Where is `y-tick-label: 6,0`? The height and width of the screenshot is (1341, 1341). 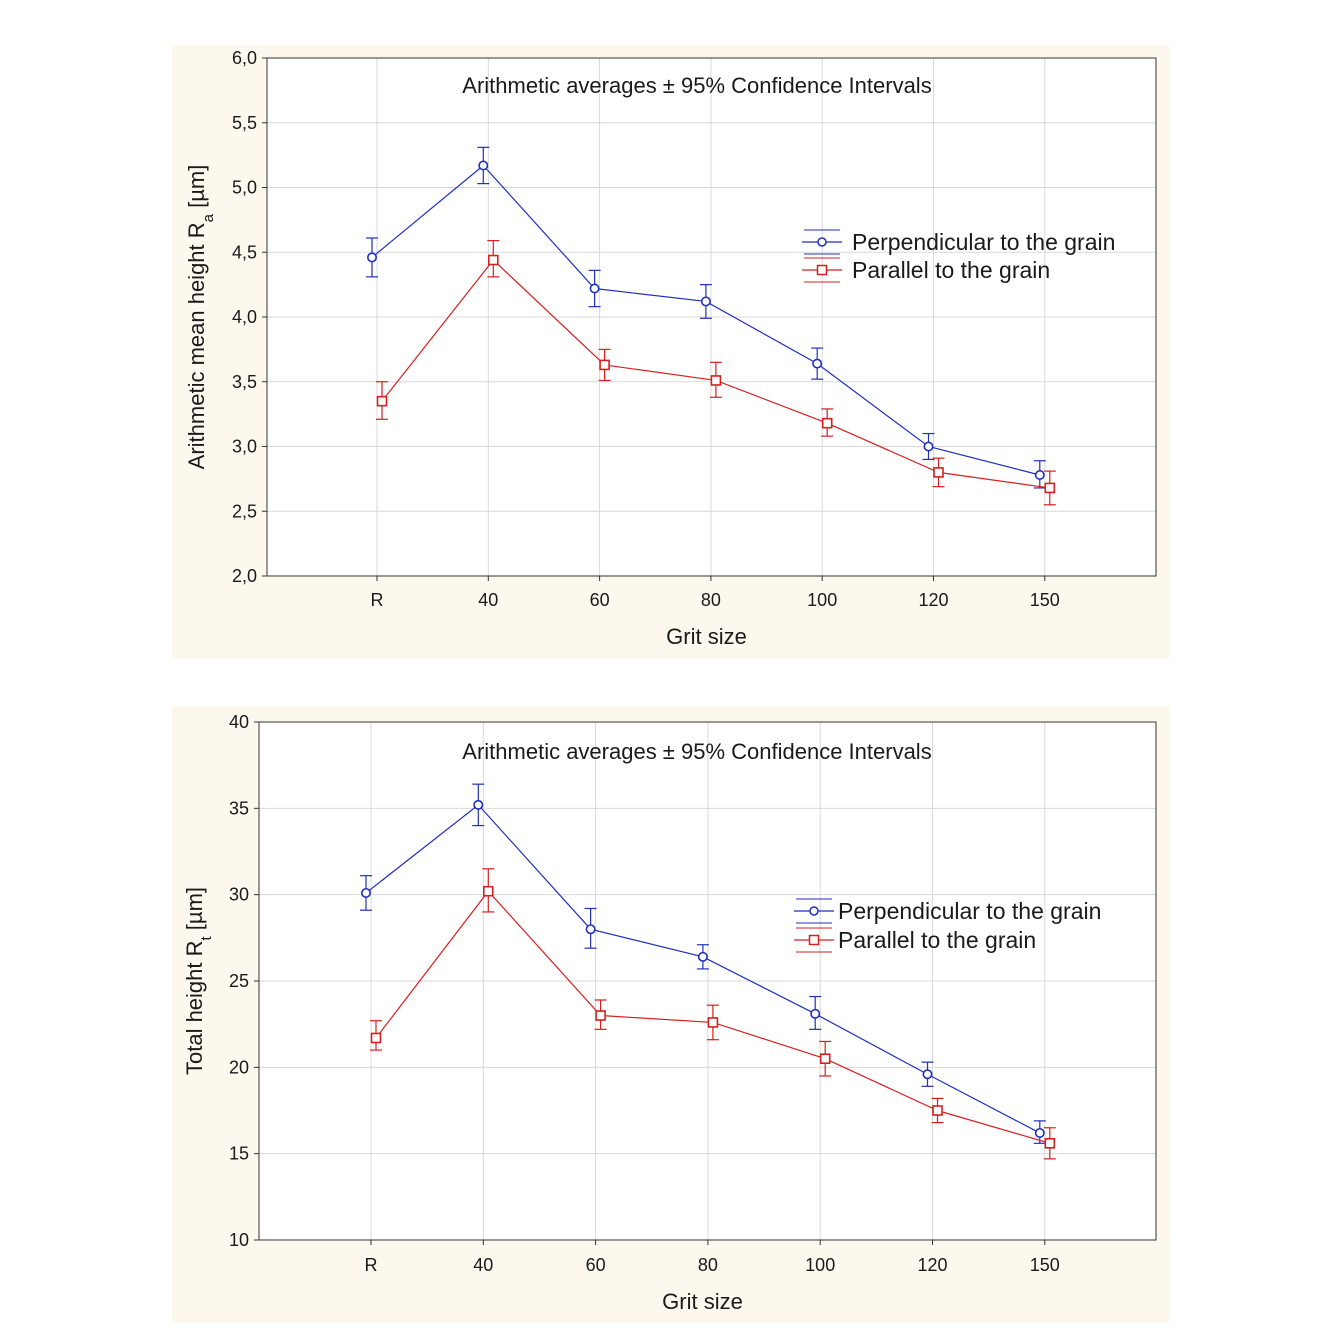
y-tick-label: 6,0 is located at coordinates (244, 58).